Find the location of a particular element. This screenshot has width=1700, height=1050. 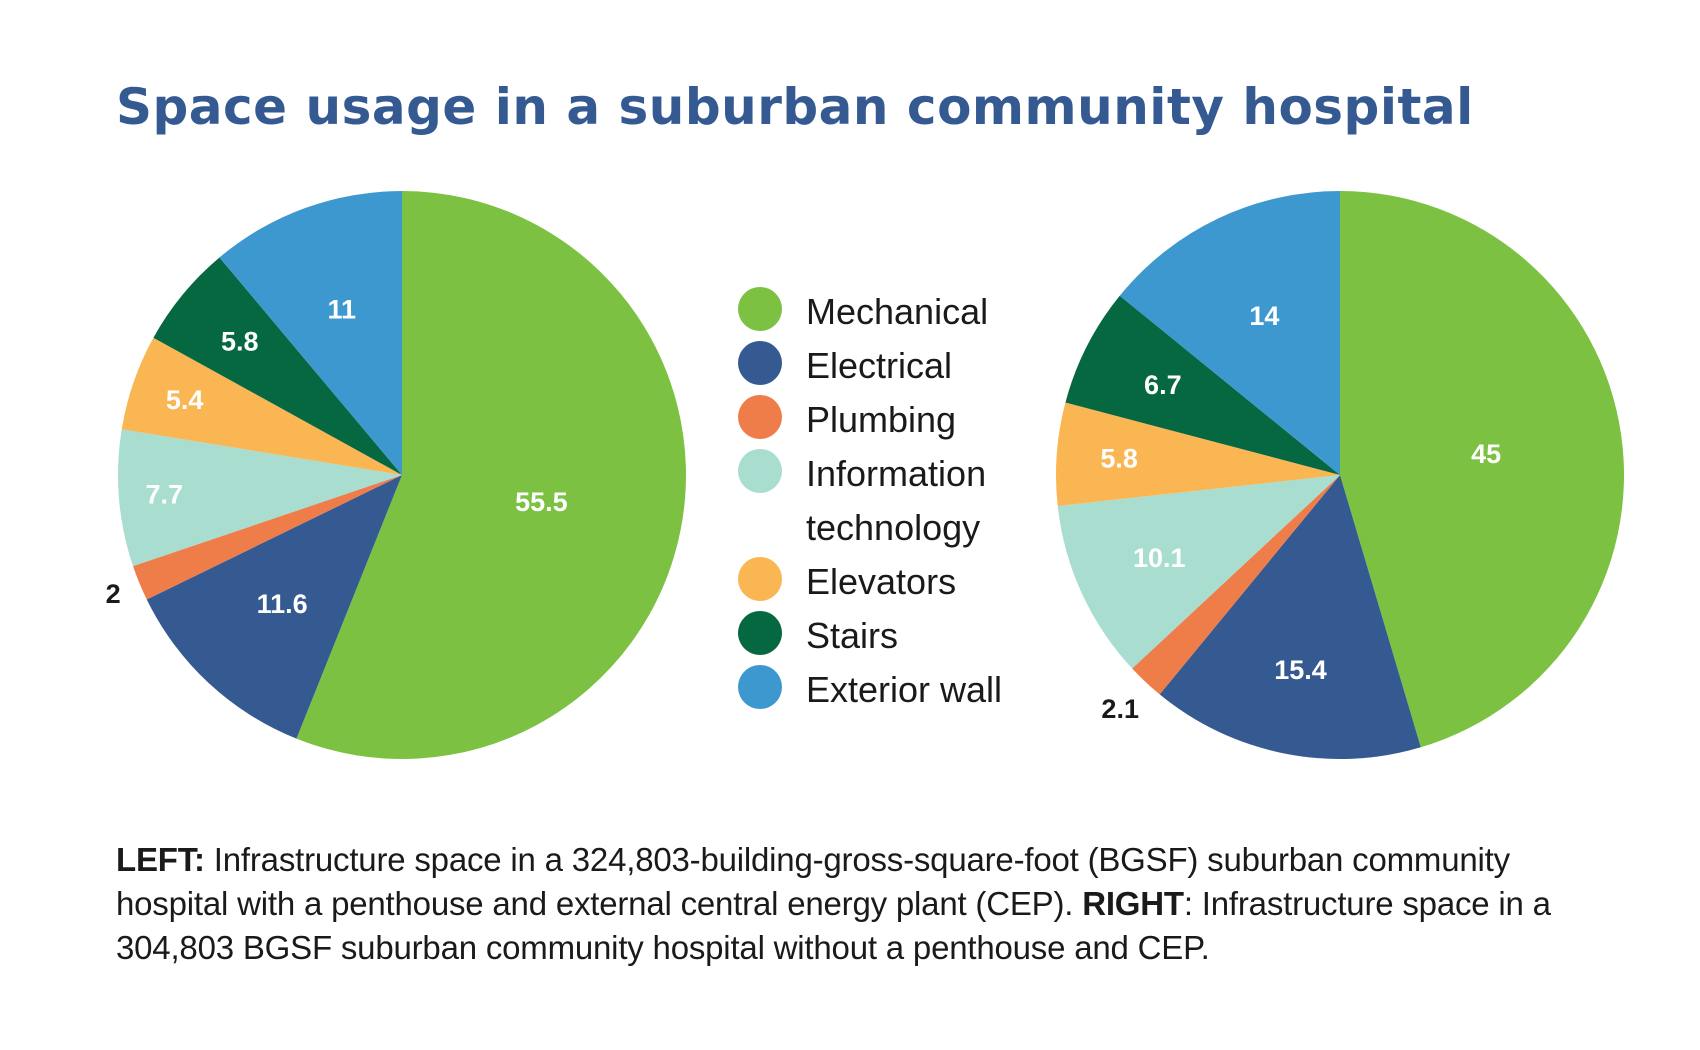

right-pie-slice-stairs is located at coordinates (1202, 385).